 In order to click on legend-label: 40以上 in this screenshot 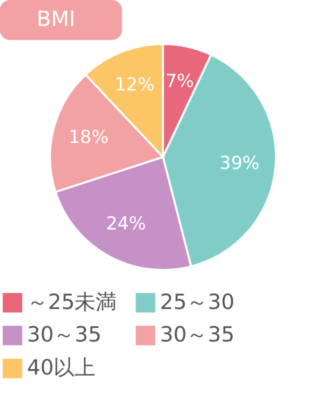, I will do `click(61, 368)`.